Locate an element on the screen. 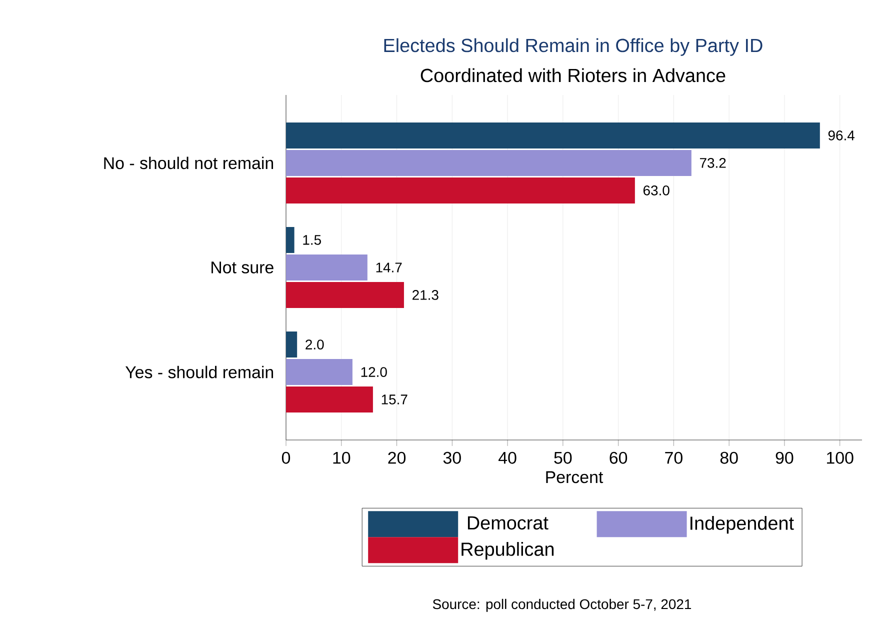  x-tick-label: 100 is located at coordinates (840, 458).